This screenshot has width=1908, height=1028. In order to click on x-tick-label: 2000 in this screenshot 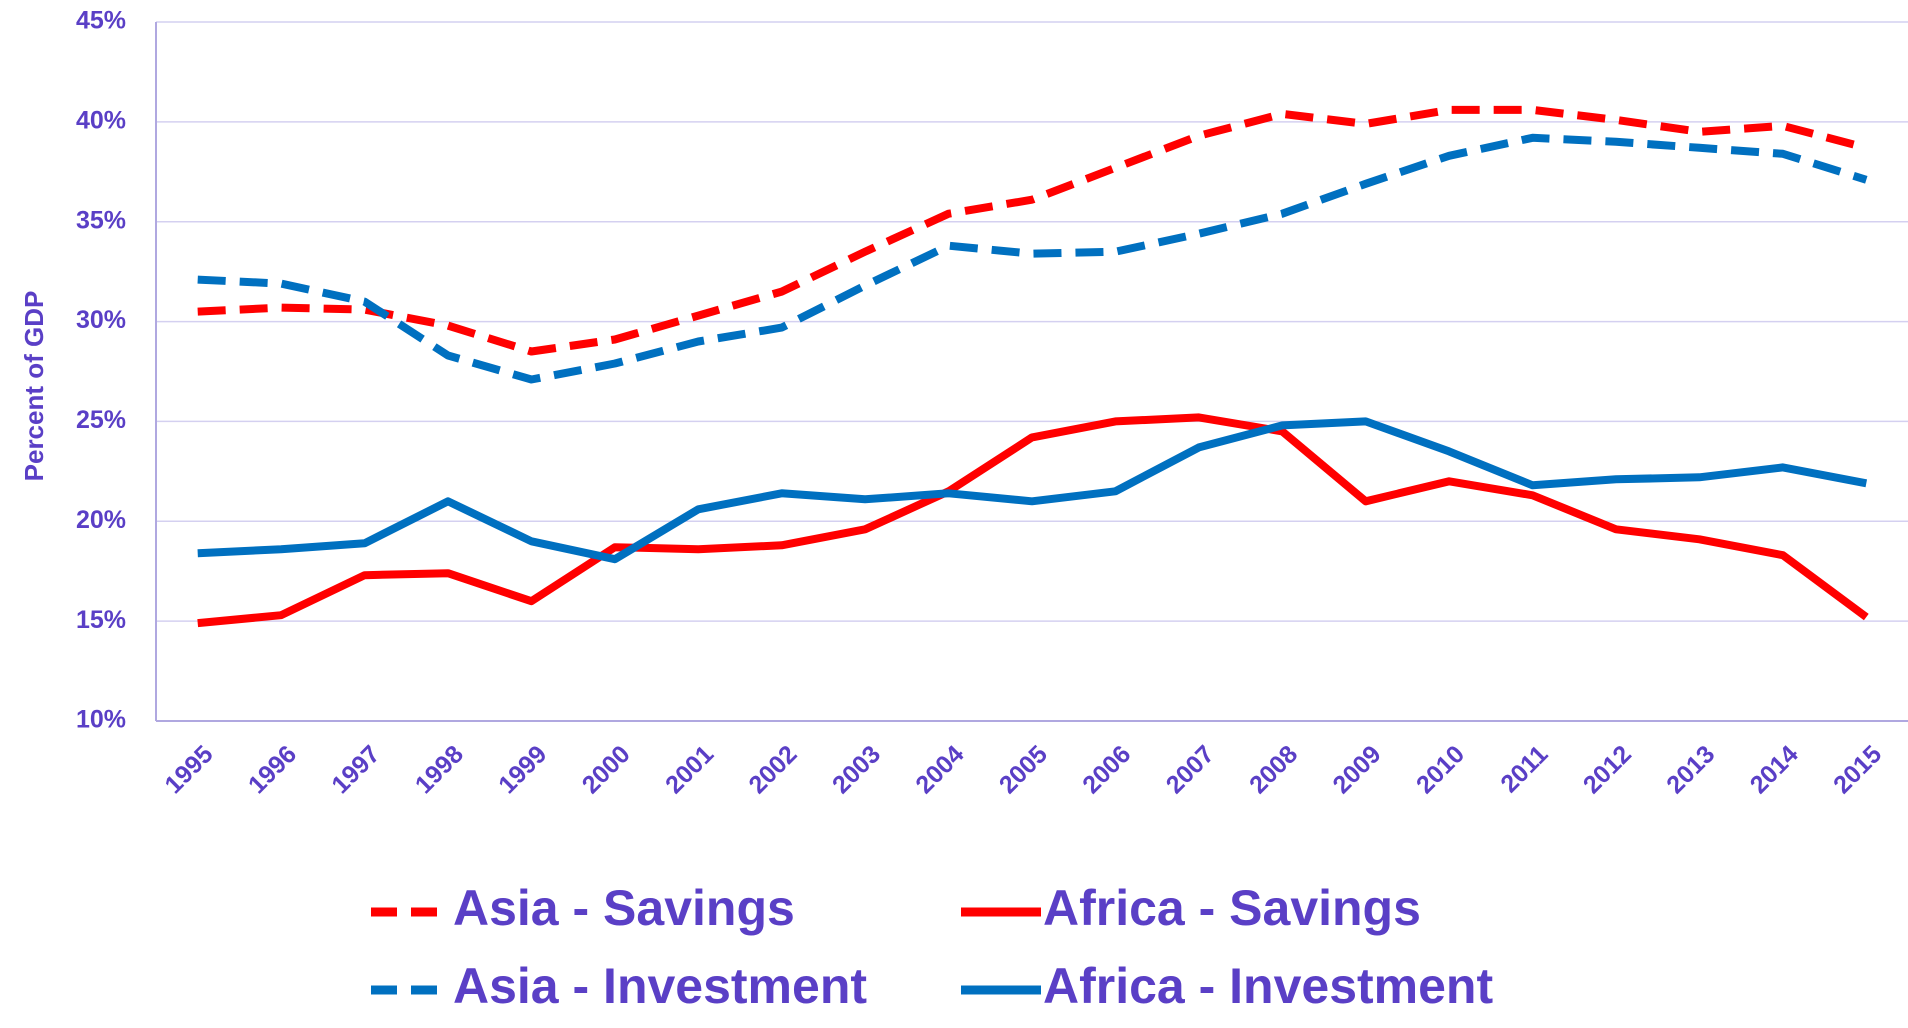, I will do `click(606, 769)`.